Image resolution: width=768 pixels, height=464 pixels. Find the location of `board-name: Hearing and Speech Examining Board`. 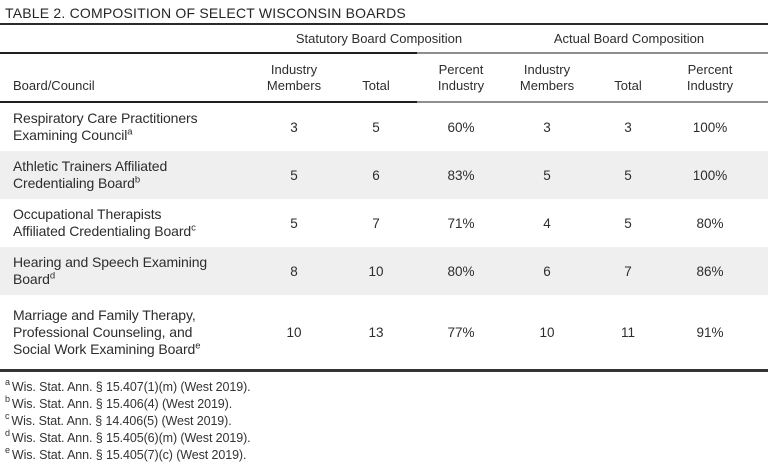

board-name: Hearing and Speech Examining Board is located at coordinates (110, 270).